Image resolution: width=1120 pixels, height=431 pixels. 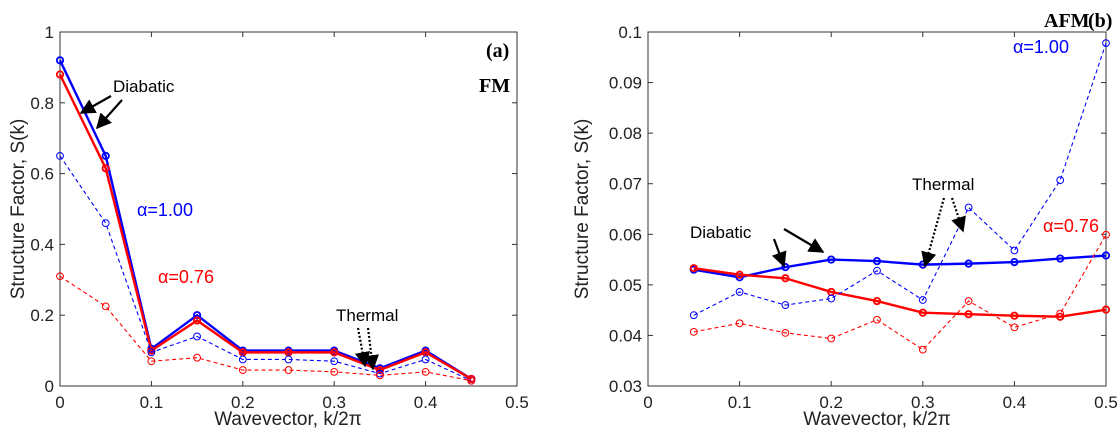 What do you see at coordinates (1015, 402) in the screenshot?
I see `panel-b-x-tick-label: 0.4` at bounding box center [1015, 402].